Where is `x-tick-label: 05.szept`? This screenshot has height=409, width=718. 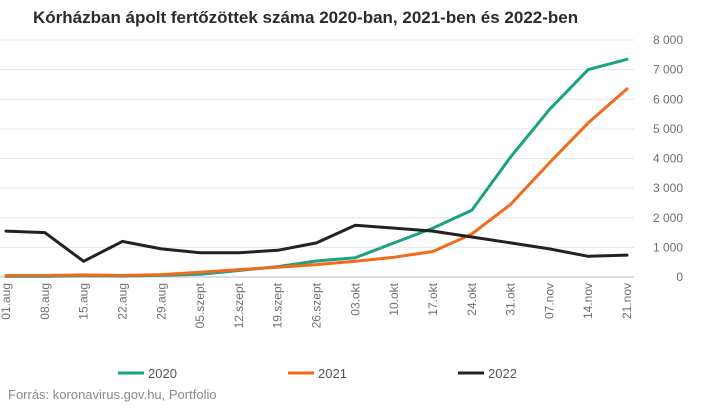 x-tick-label: 05.szept is located at coordinates (200, 305).